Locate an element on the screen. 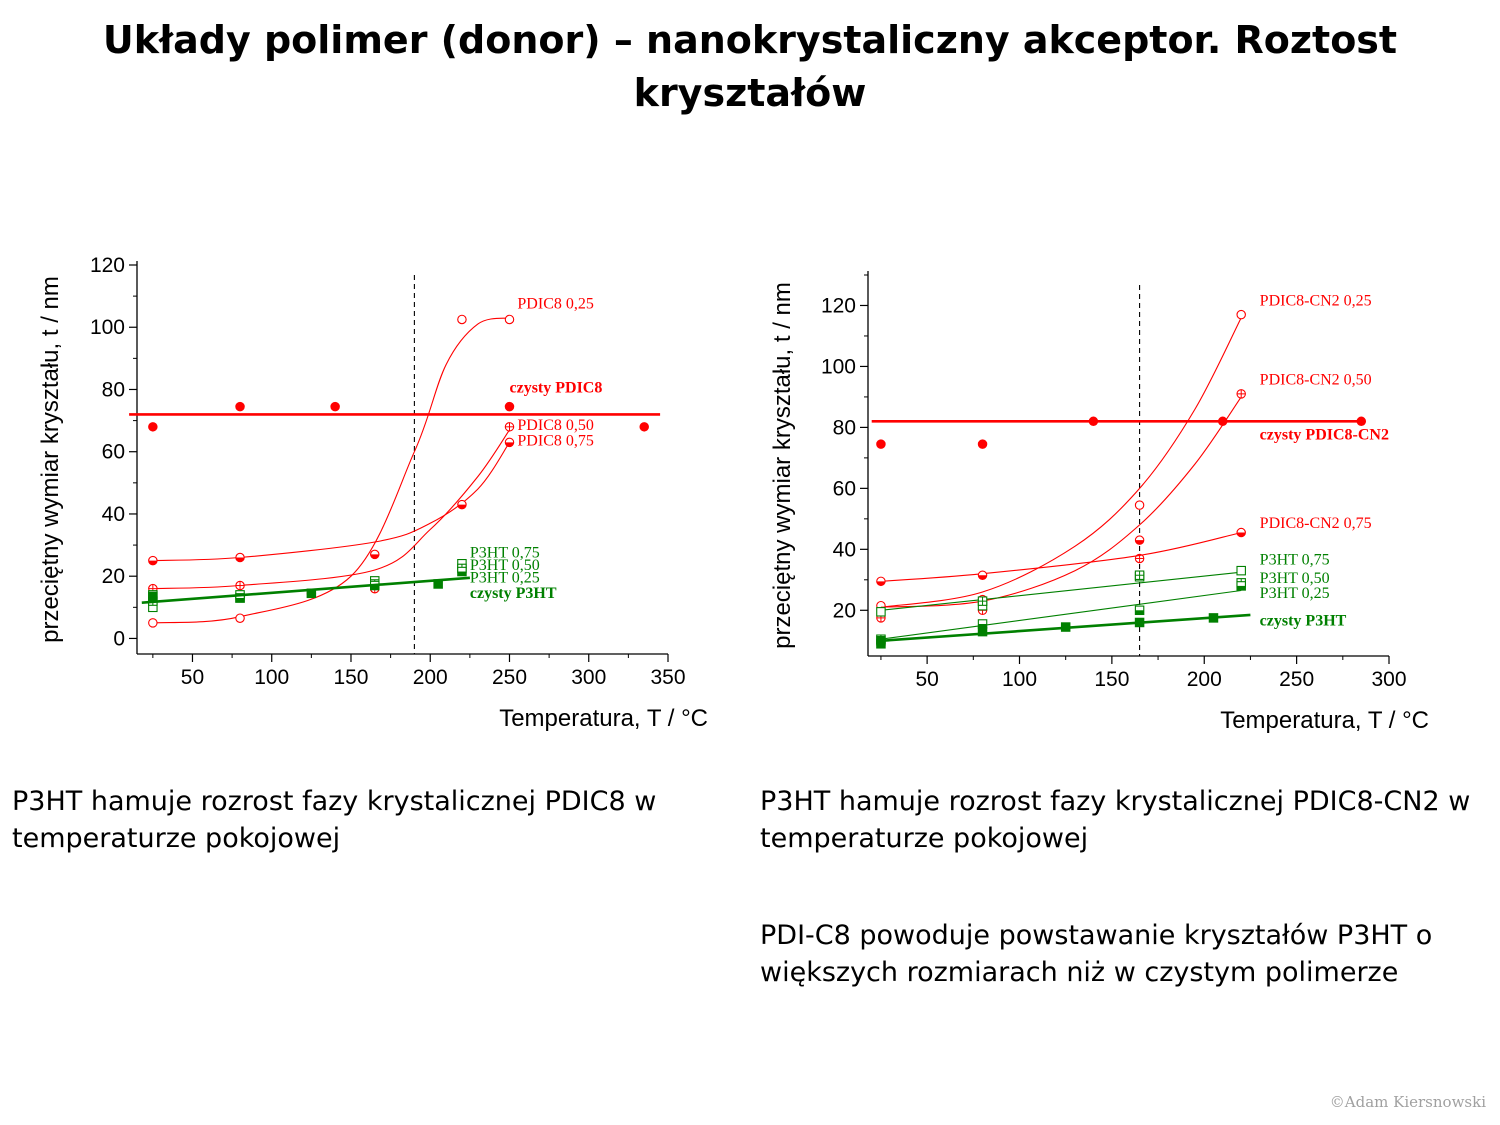 Image resolution: width=1500 pixels, height=1125 pixels. chart-1-x-tick-label: 250 is located at coordinates (1296, 679).